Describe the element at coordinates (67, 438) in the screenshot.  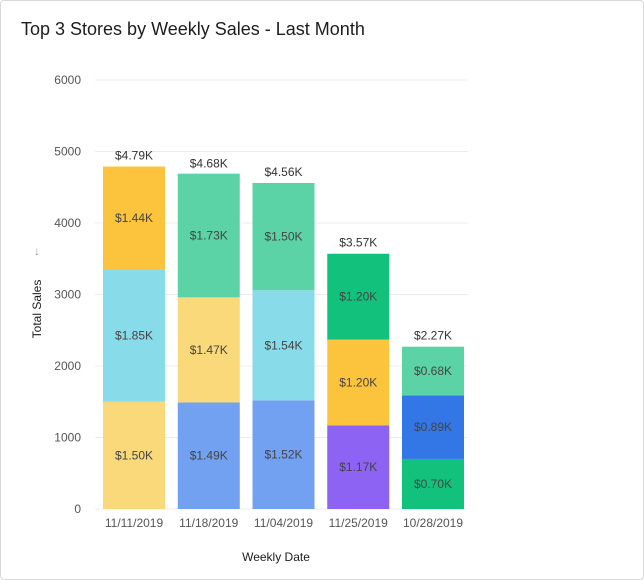
I see `y-tick-label: 1000` at that location.